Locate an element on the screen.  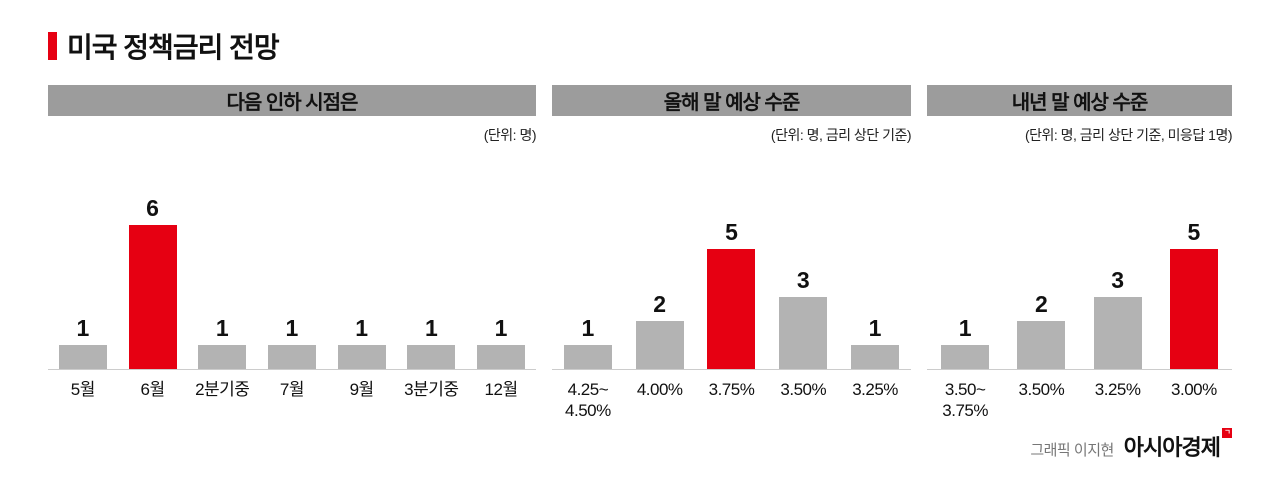
x-axis: 5월 6월 2분기중 7월 9월 3분기중 12월 is located at coordinates (292, 389).